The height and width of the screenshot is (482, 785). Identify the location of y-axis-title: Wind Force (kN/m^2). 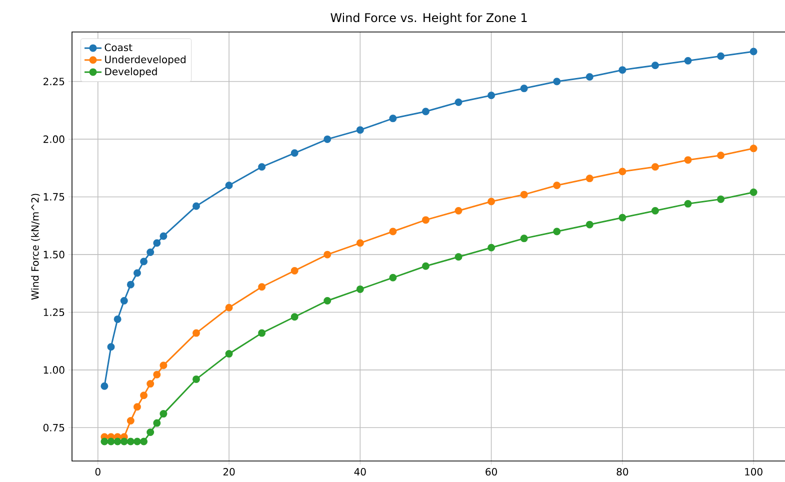
(35, 247).